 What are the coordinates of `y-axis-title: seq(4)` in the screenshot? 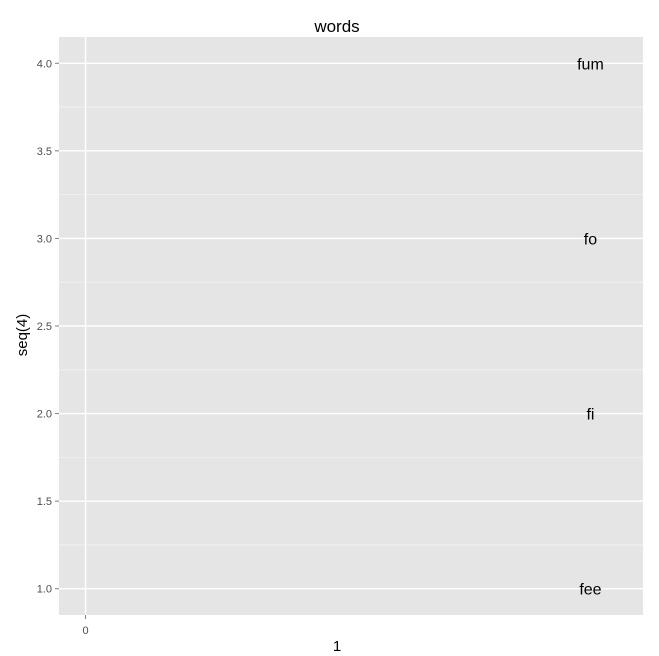 It's located at (22, 335).